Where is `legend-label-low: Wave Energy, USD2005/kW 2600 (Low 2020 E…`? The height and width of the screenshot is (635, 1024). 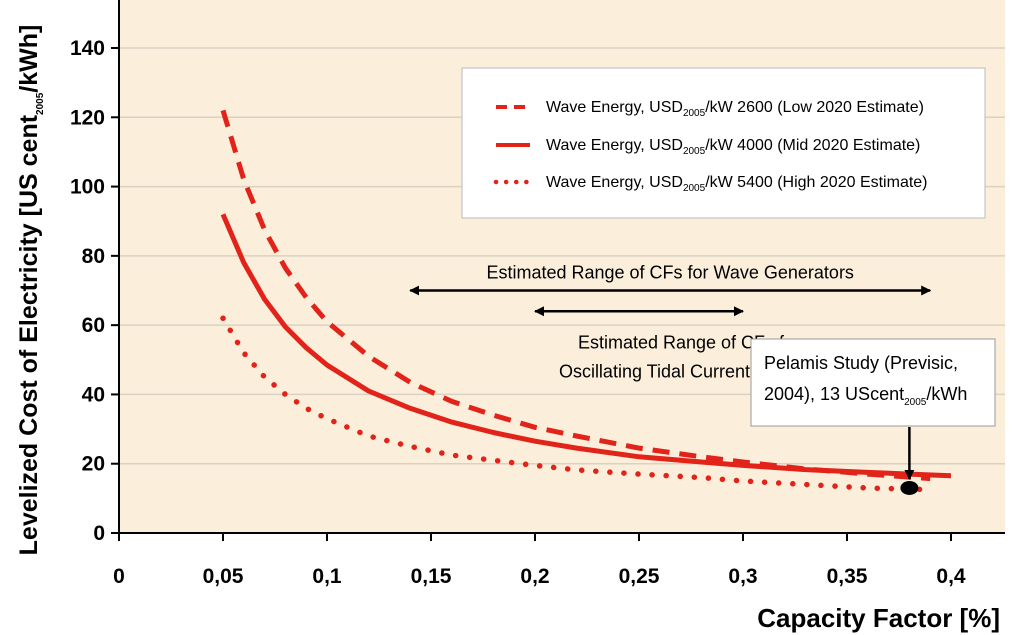 legend-label-low: Wave Energy, USD2005/kW 2600 (Low 2020 E… is located at coordinates (735, 109).